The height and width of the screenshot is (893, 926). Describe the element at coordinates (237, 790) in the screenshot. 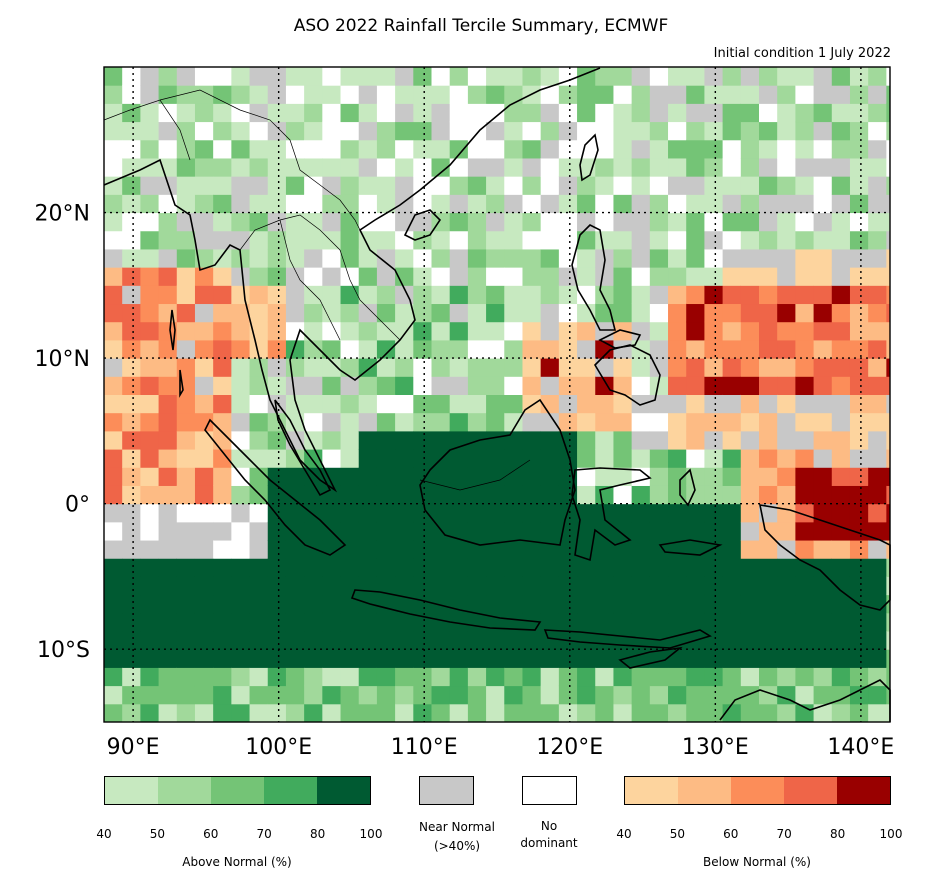

I see `above-normal-colorbar` at that location.